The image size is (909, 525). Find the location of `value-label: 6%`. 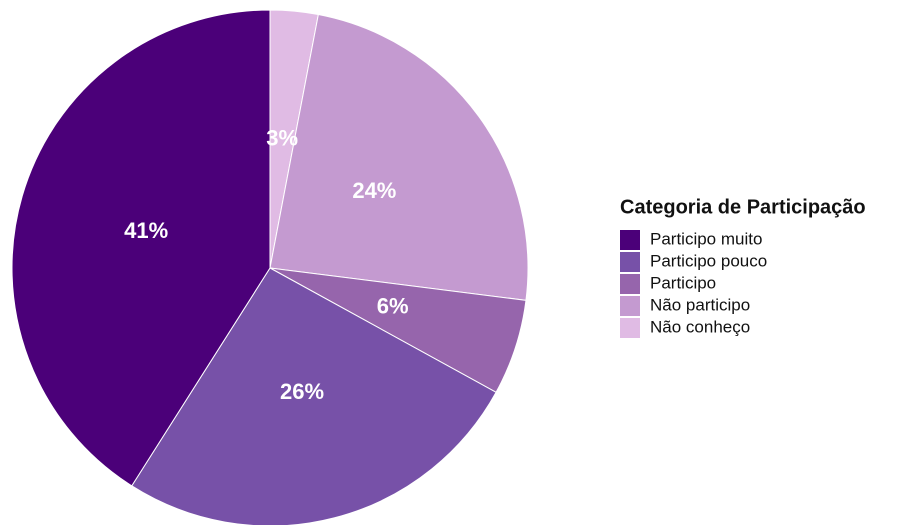

value-label: 6% is located at coordinates (393, 306).